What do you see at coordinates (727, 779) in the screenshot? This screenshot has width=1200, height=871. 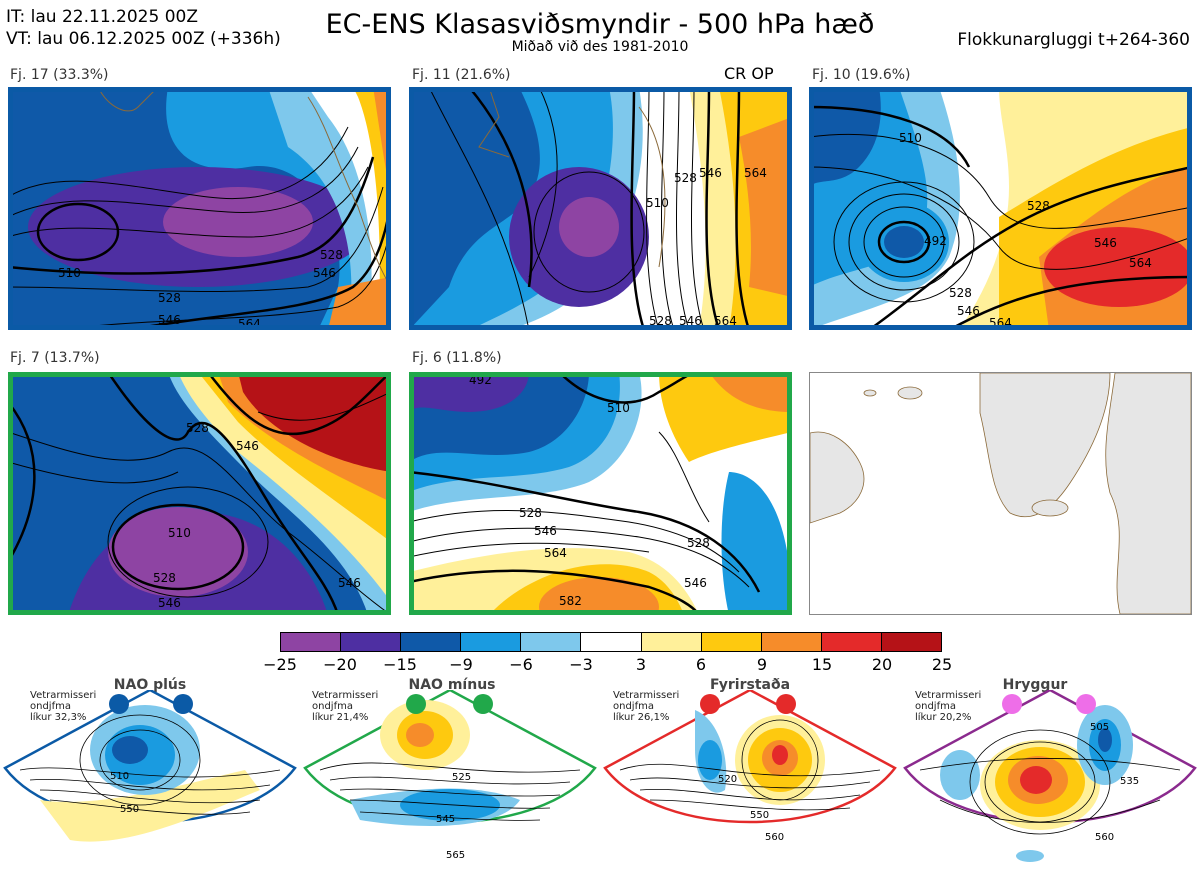 I see `regime-contour-label: 520` at bounding box center [727, 779].